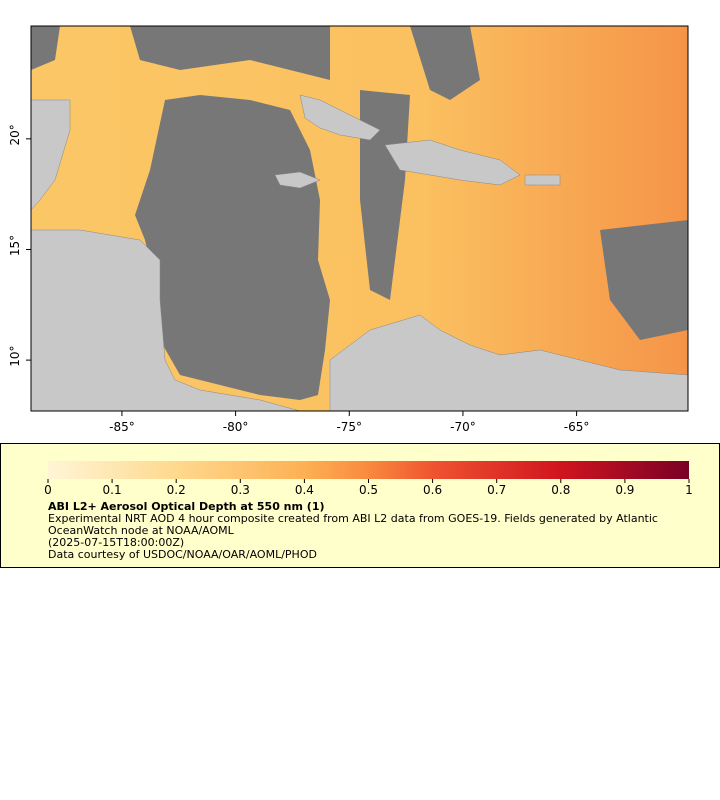 The width and height of the screenshot is (720, 800). What do you see at coordinates (560, 488) in the screenshot?
I see `colorbar-tick-label: 0.8` at bounding box center [560, 488].